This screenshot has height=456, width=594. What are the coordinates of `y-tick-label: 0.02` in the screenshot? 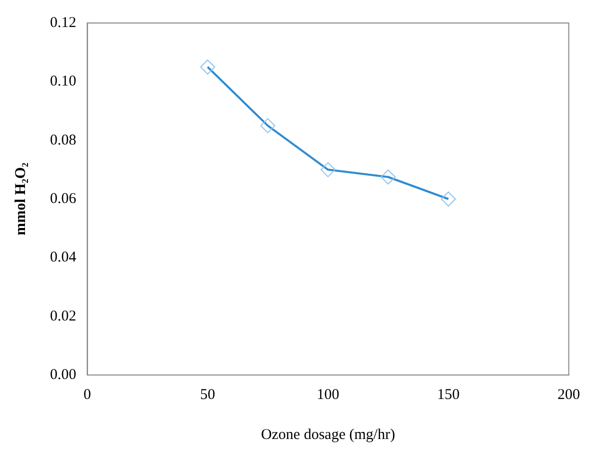 It's located at (63, 316).